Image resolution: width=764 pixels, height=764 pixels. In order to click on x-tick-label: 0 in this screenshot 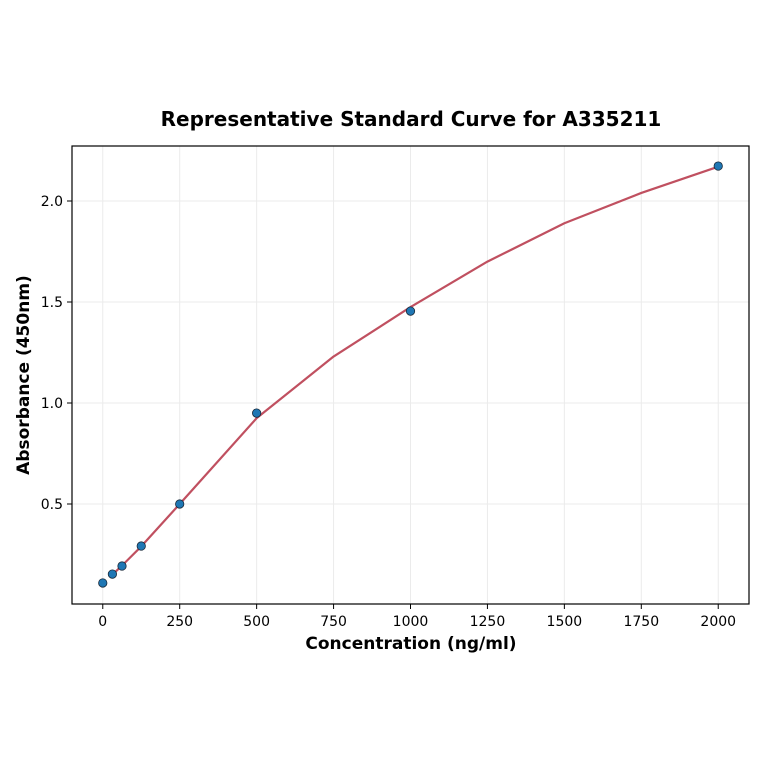, I will do `click(102, 622)`.